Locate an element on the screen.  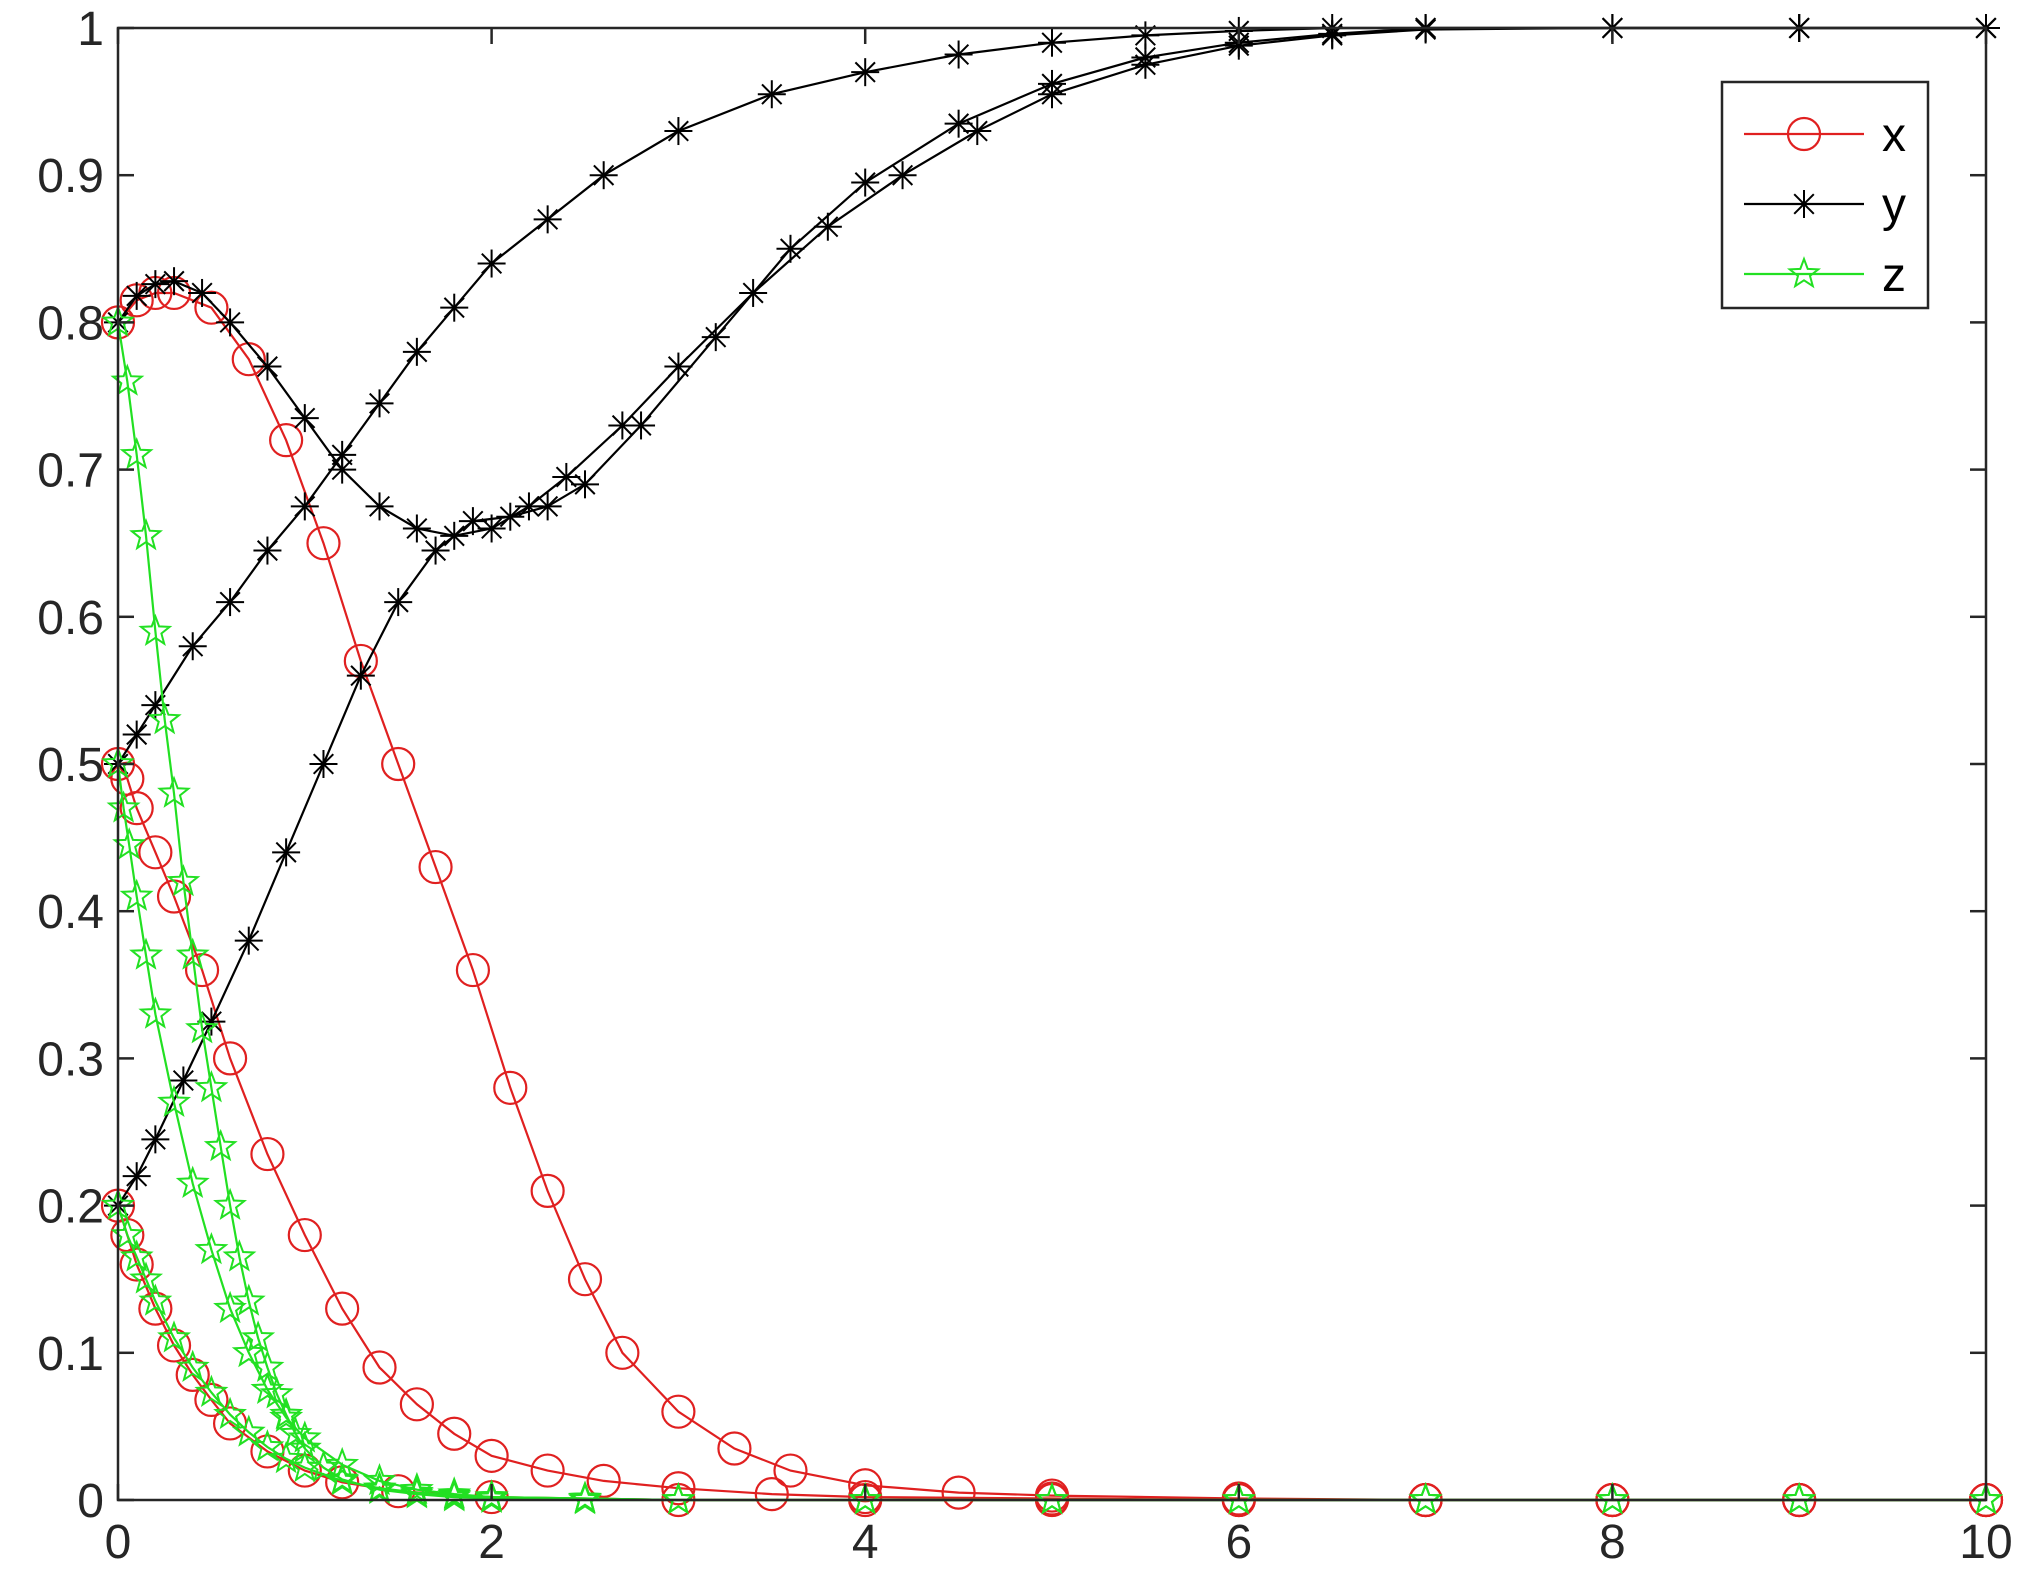
legend-marker-z is located at coordinates (1804, 272).